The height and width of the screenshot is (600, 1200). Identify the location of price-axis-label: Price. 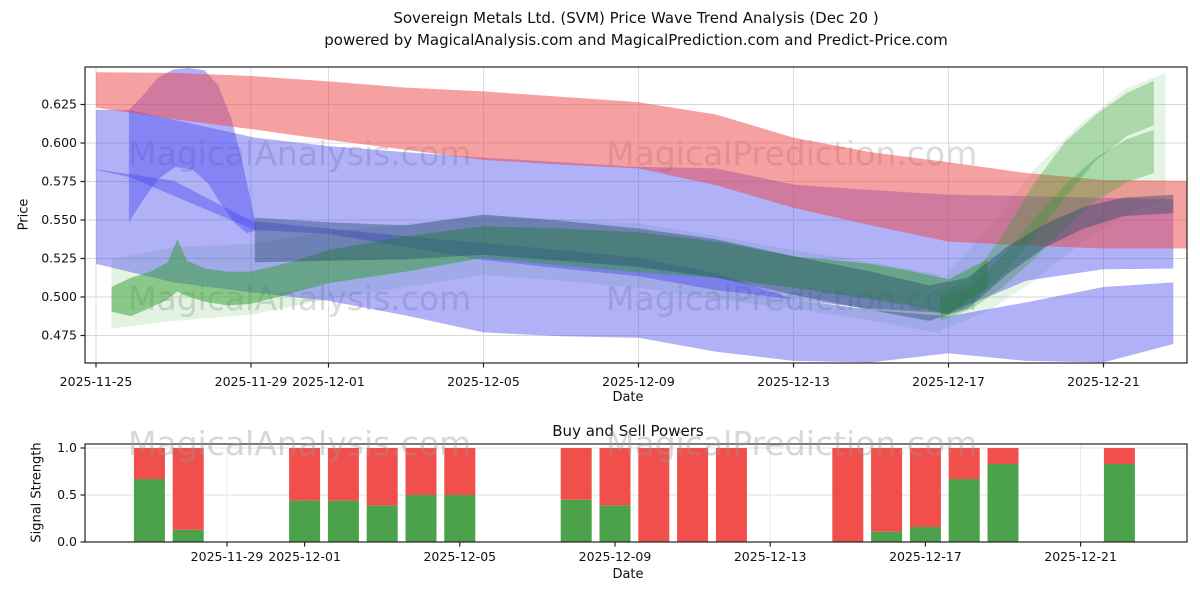
(24, 214).